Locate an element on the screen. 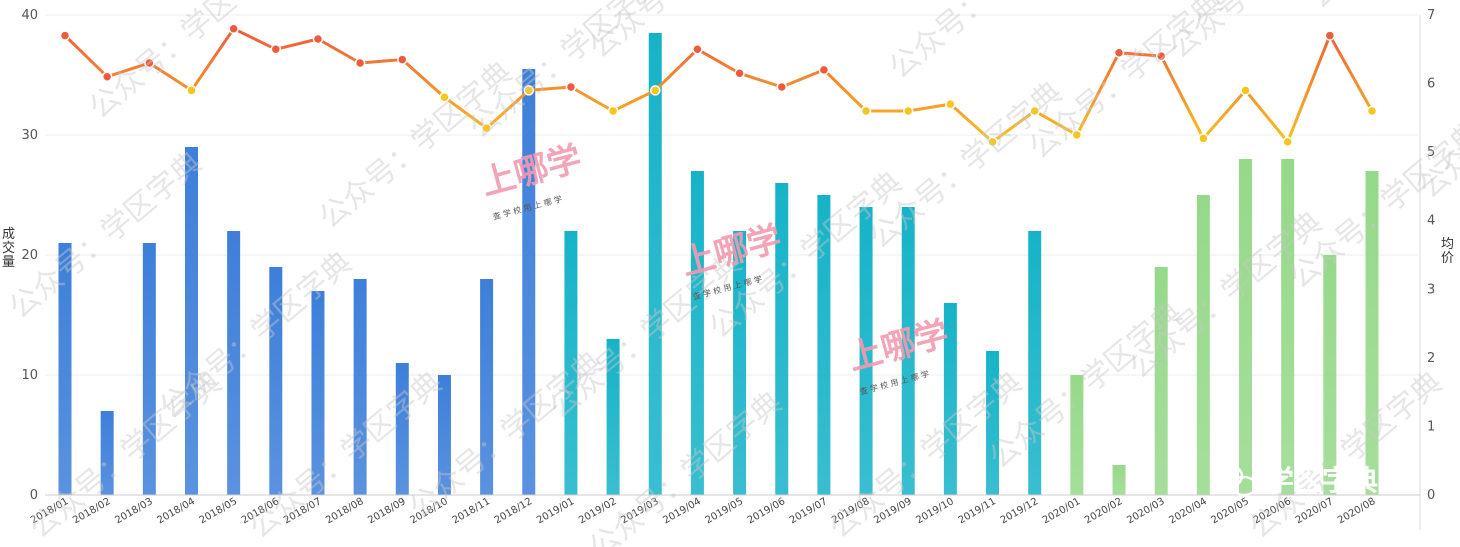  x-axis-tick: 2020/01 is located at coordinates (1061, 511).